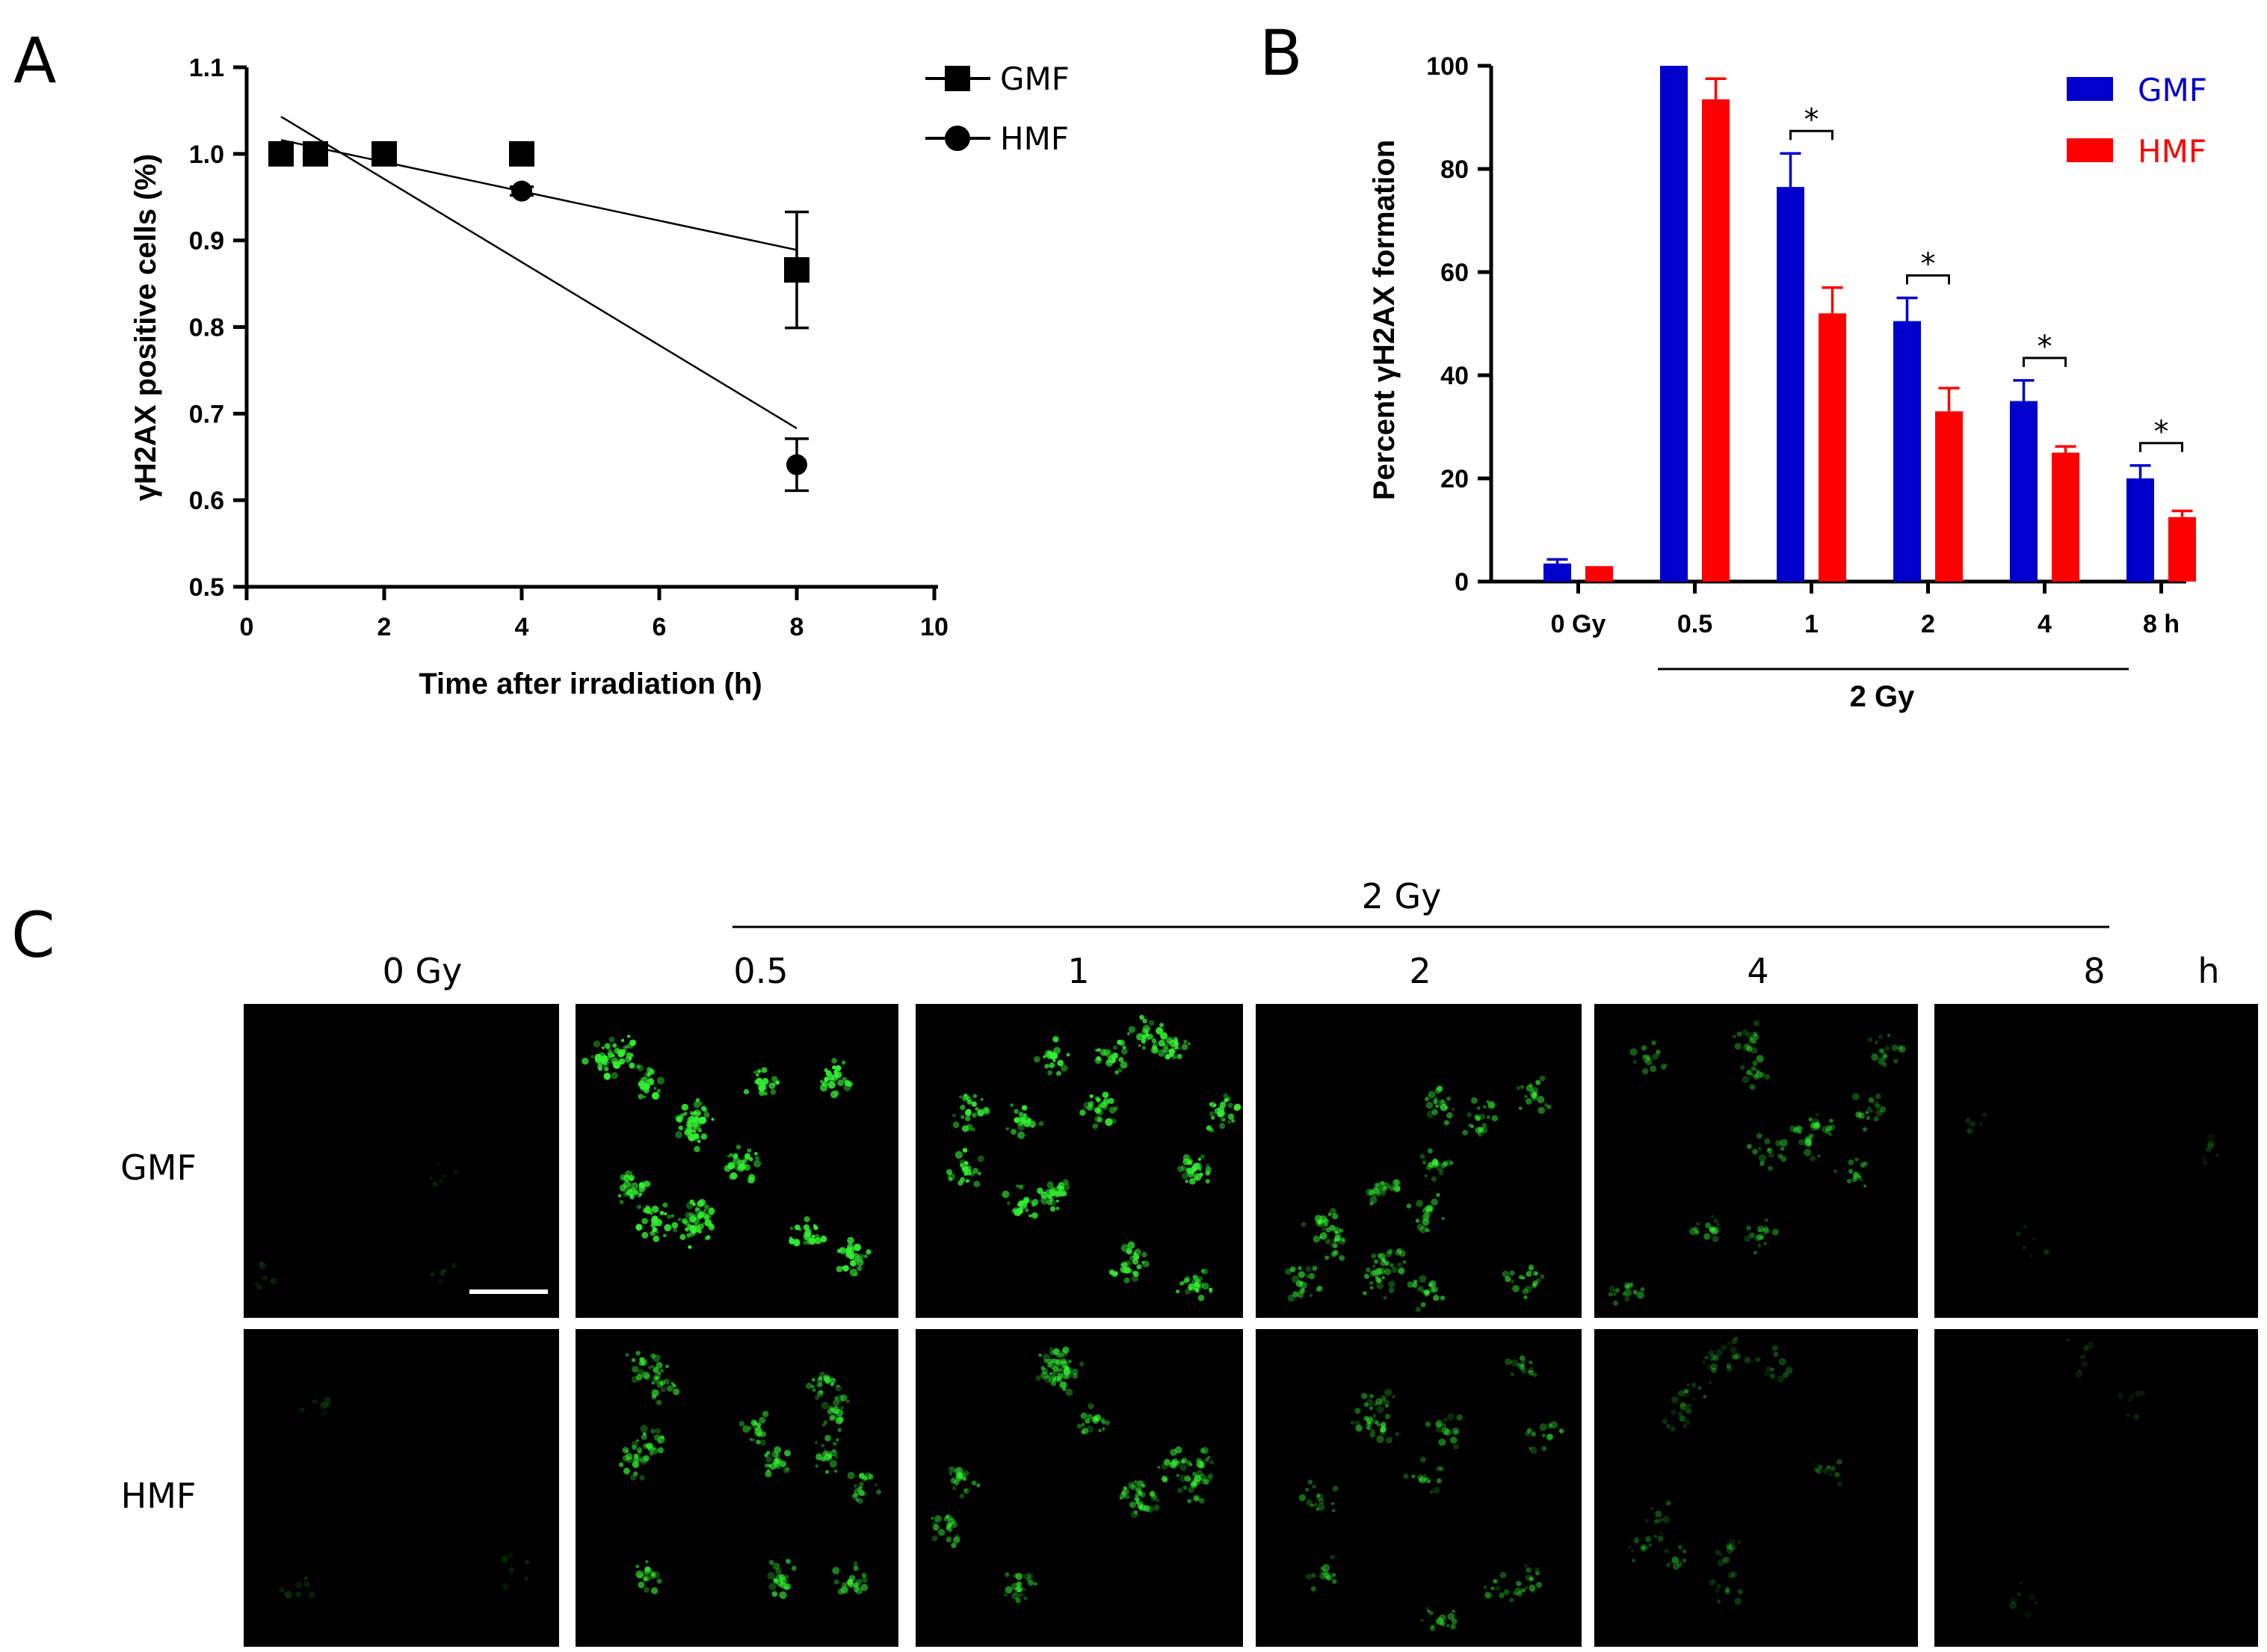 This screenshot has height=1652, width=2267. Describe the element at coordinates (2045, 362) in the screenshot. I see `panel-b-significance-bracket` at that location.